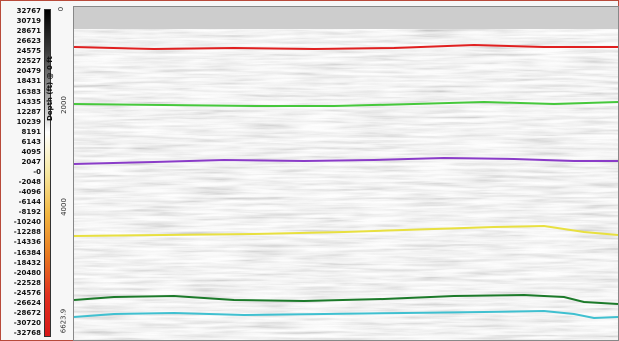  I want to click on water-column, so click(346, 18).